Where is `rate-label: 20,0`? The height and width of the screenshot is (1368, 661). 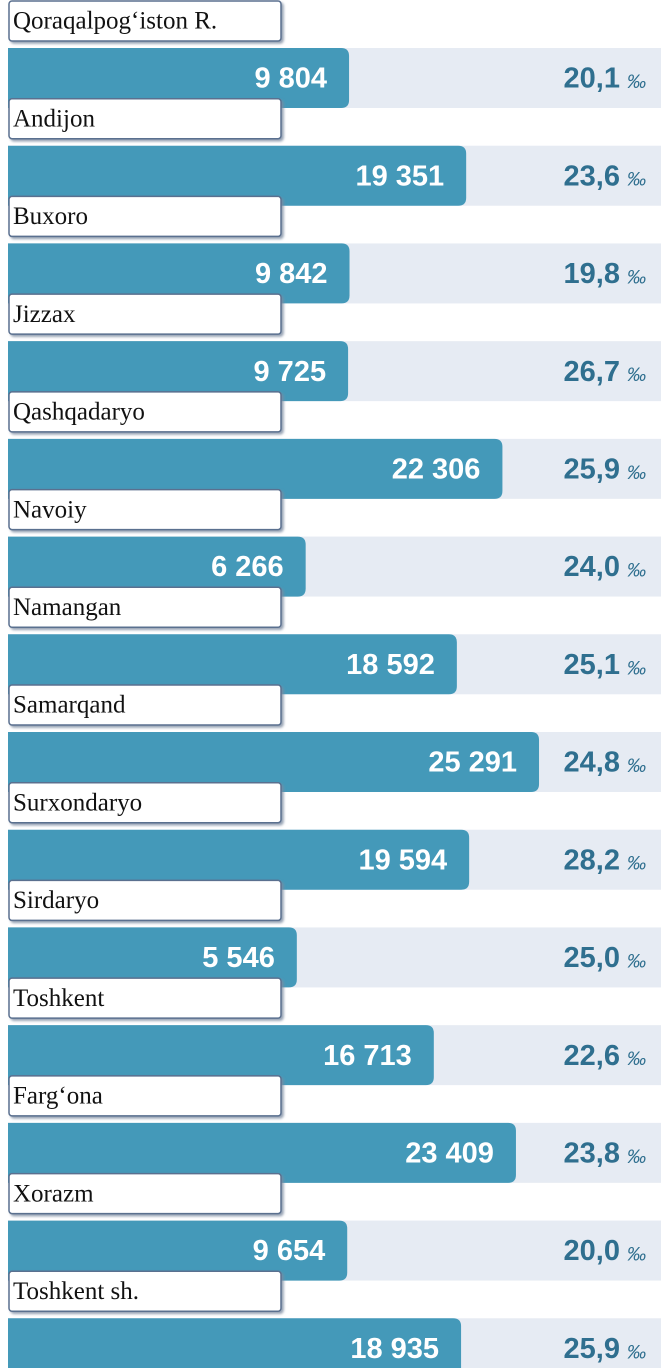
rate-label: 20,0 is located at coordinates (592, 1251).